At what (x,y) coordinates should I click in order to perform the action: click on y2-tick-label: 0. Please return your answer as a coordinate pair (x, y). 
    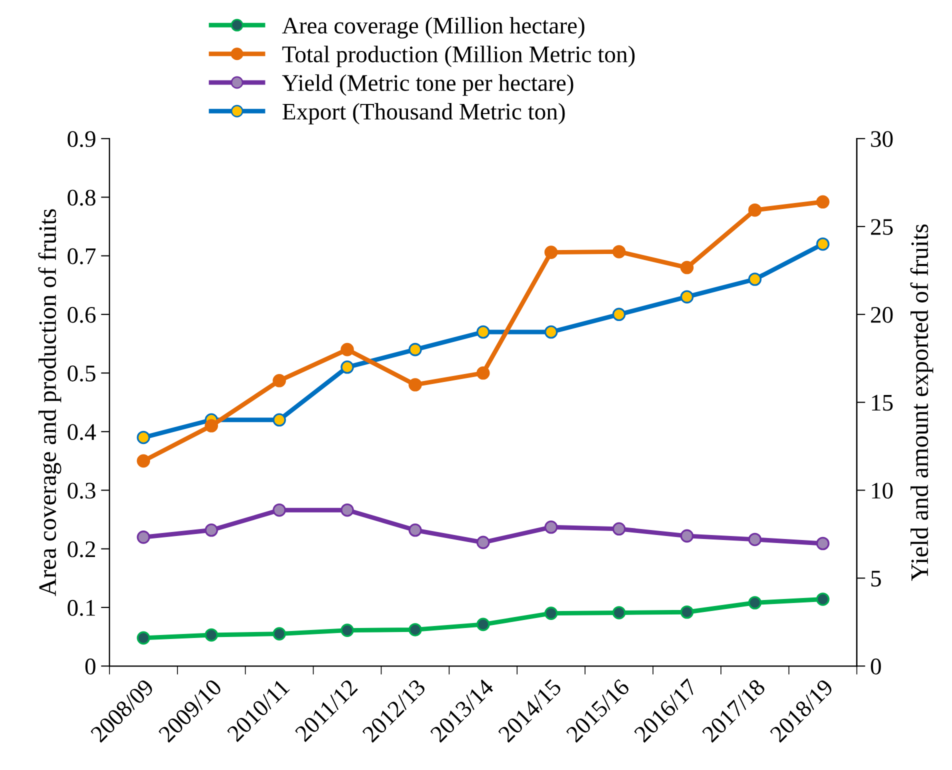
    Looking at the image, I should click on (875, 666).